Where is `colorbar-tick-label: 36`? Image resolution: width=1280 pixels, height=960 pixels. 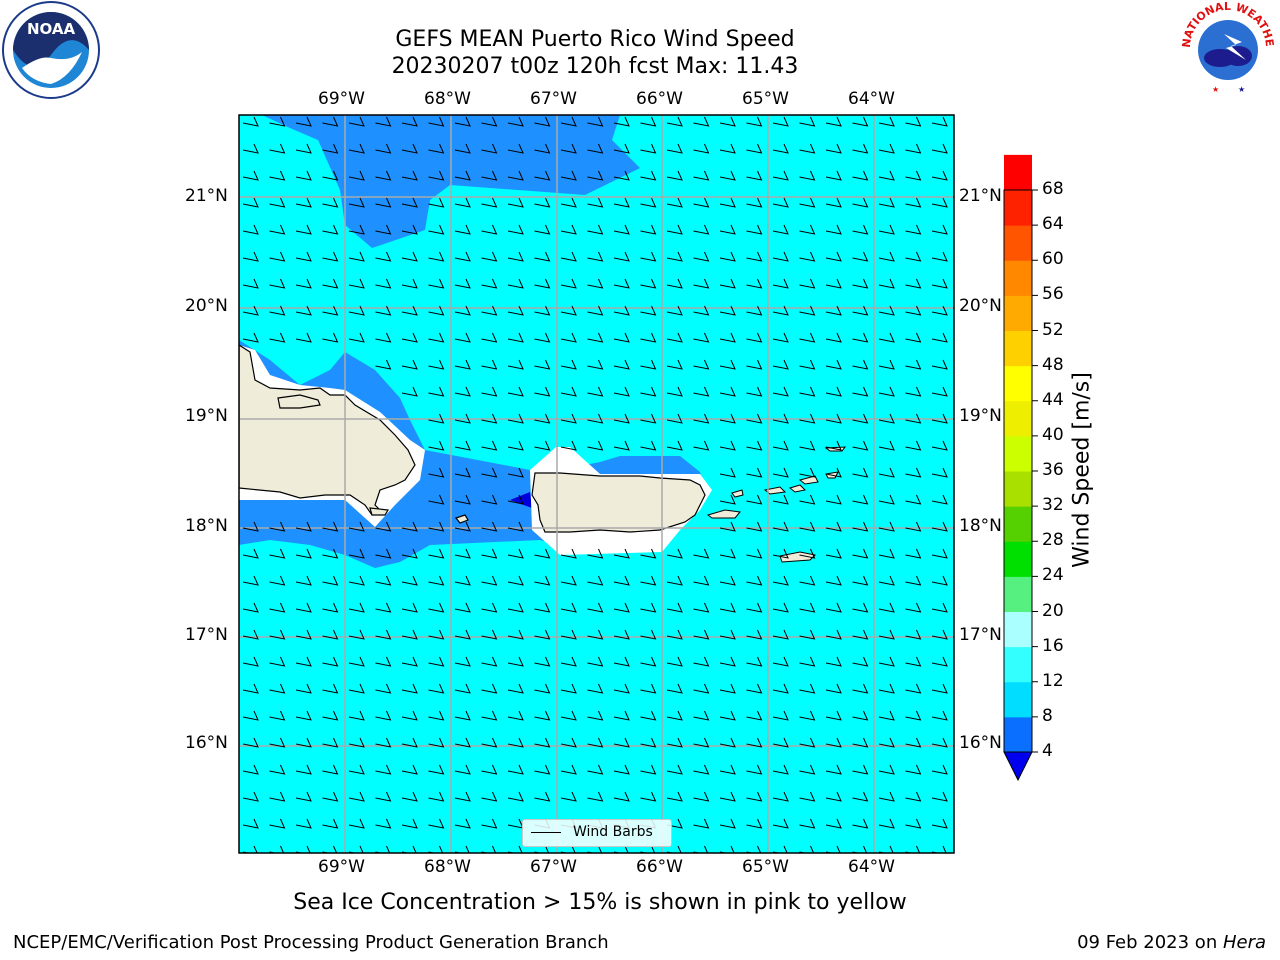
colorbar-tick-label: 36 is located at coordinates (1053, 470).